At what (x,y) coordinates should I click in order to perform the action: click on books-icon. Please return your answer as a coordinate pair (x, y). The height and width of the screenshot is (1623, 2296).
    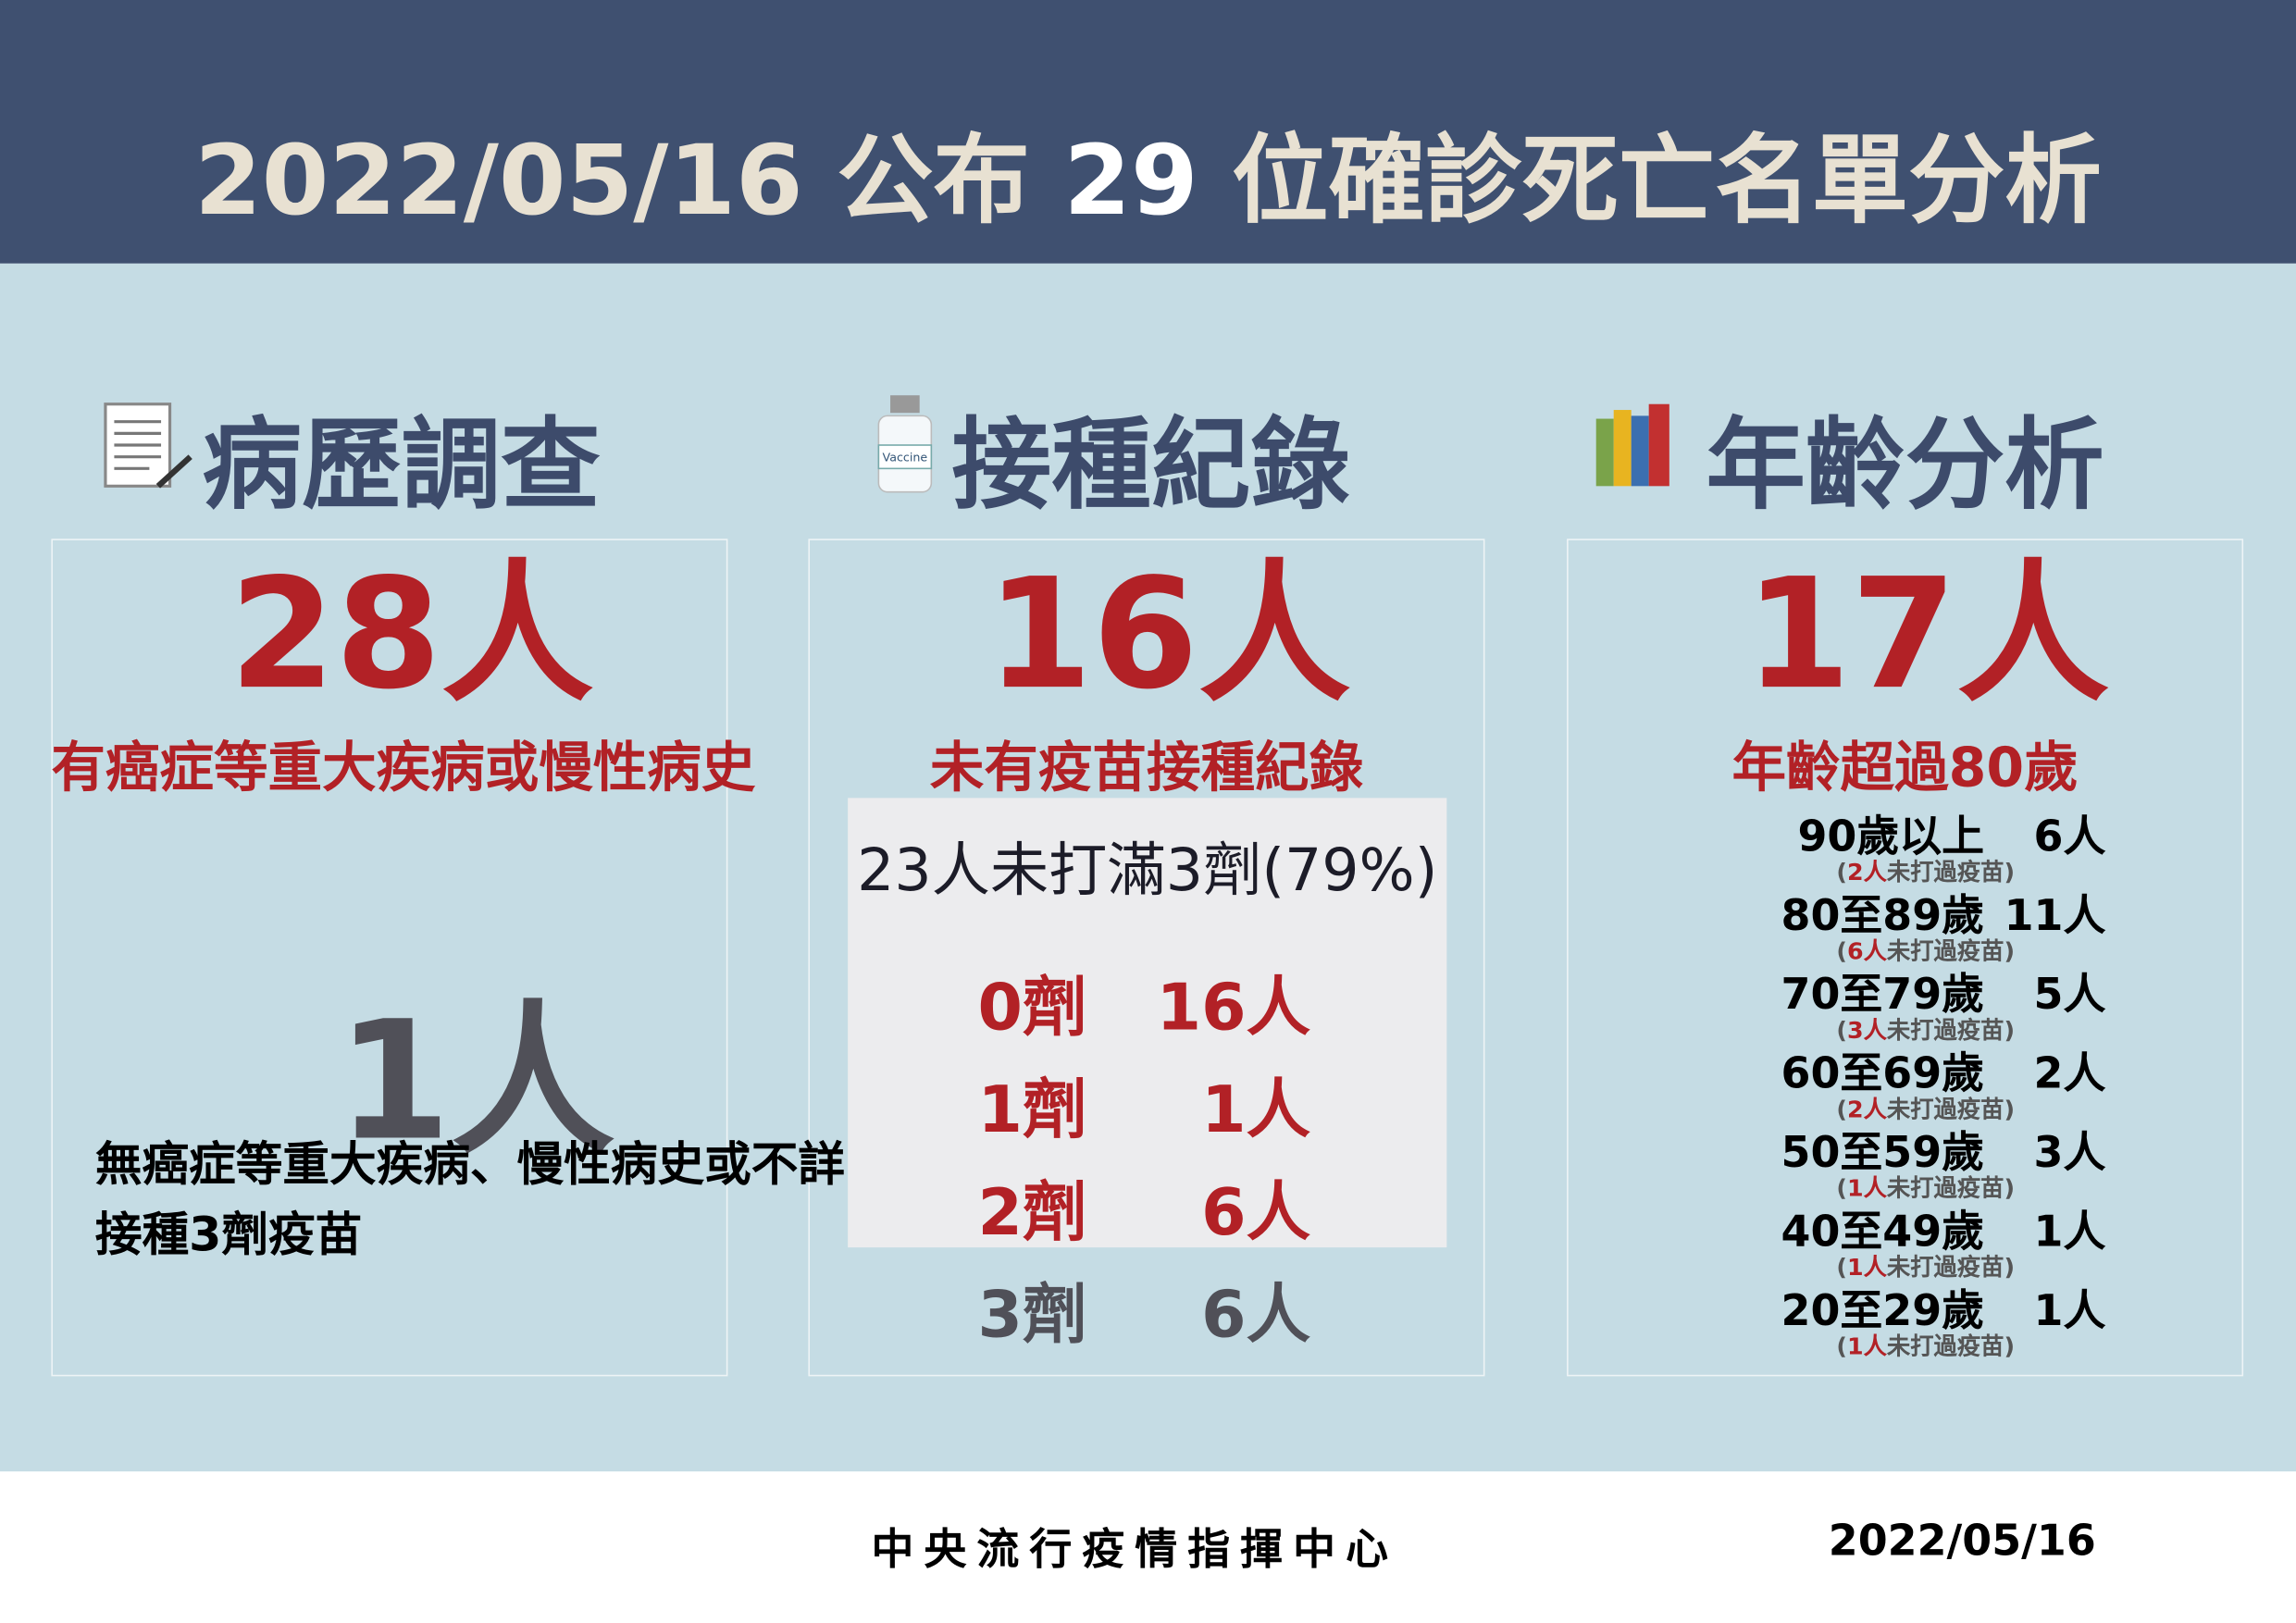
    Looking at the image, I should click on (1632, 445).